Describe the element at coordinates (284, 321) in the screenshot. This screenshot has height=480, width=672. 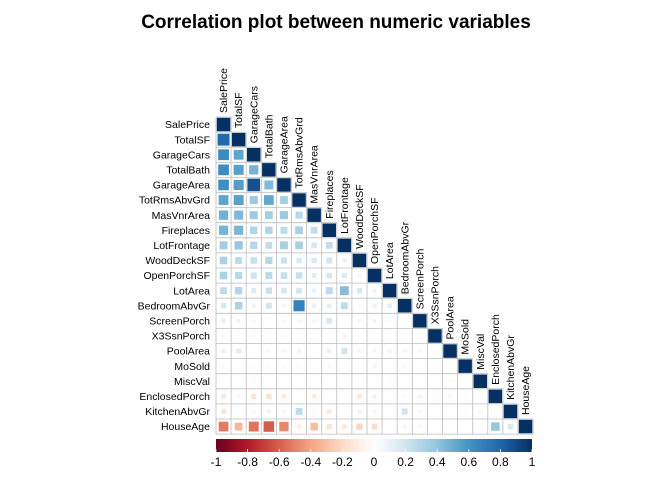
I see `corr-cell-ScreenPorch-GarageArea` at that location.